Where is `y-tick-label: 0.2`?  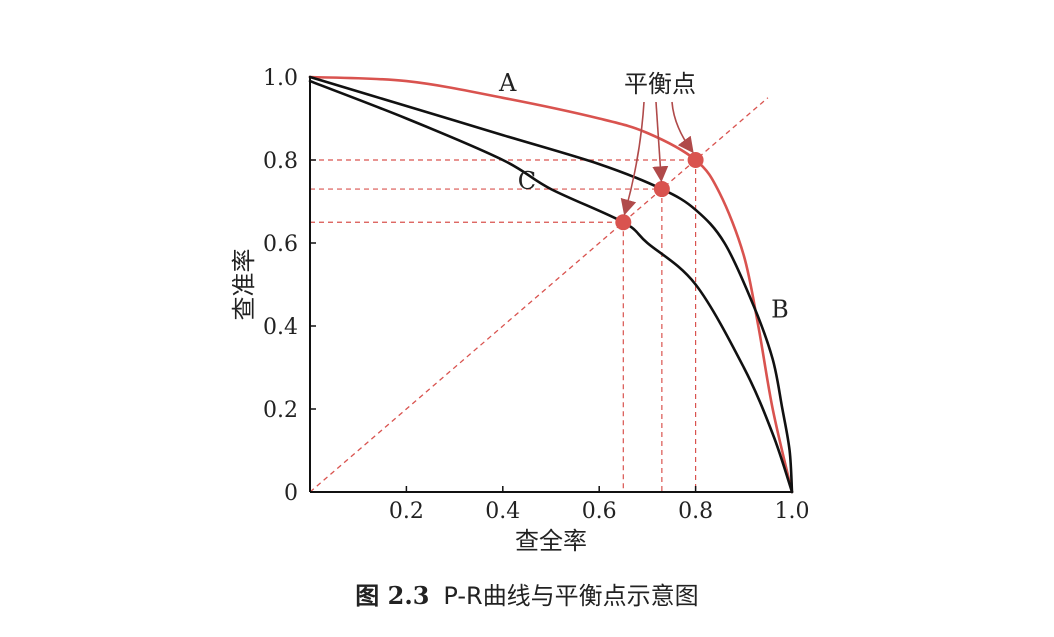
y-tick-label: 0.2 is located at coordinates (280, 410).